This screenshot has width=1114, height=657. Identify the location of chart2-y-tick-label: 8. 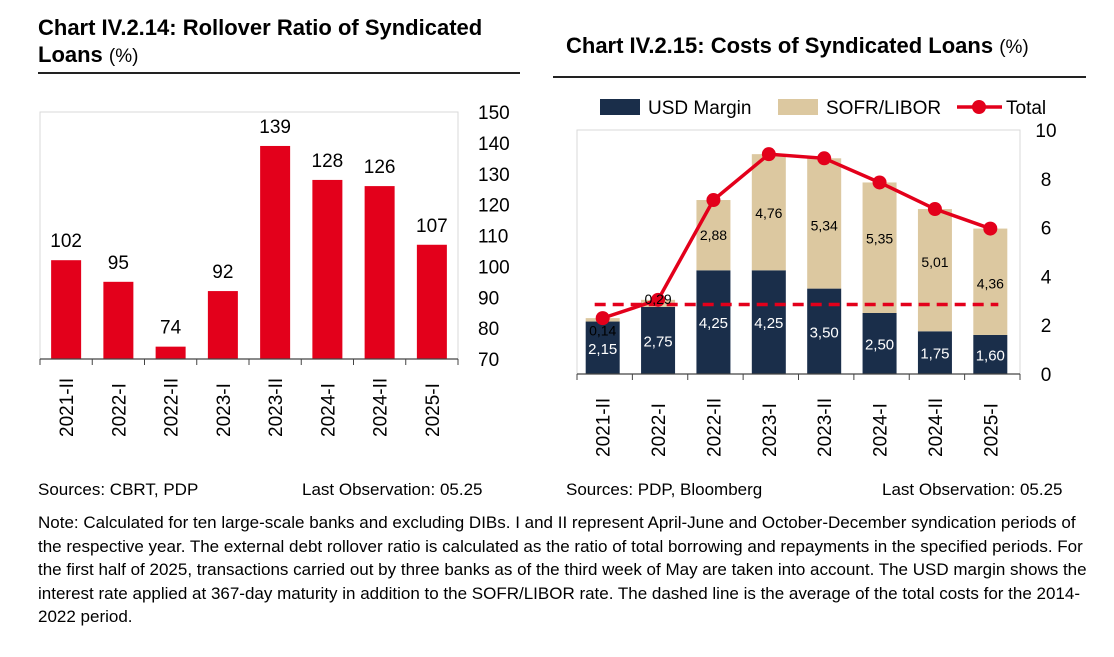
(1046, 180).